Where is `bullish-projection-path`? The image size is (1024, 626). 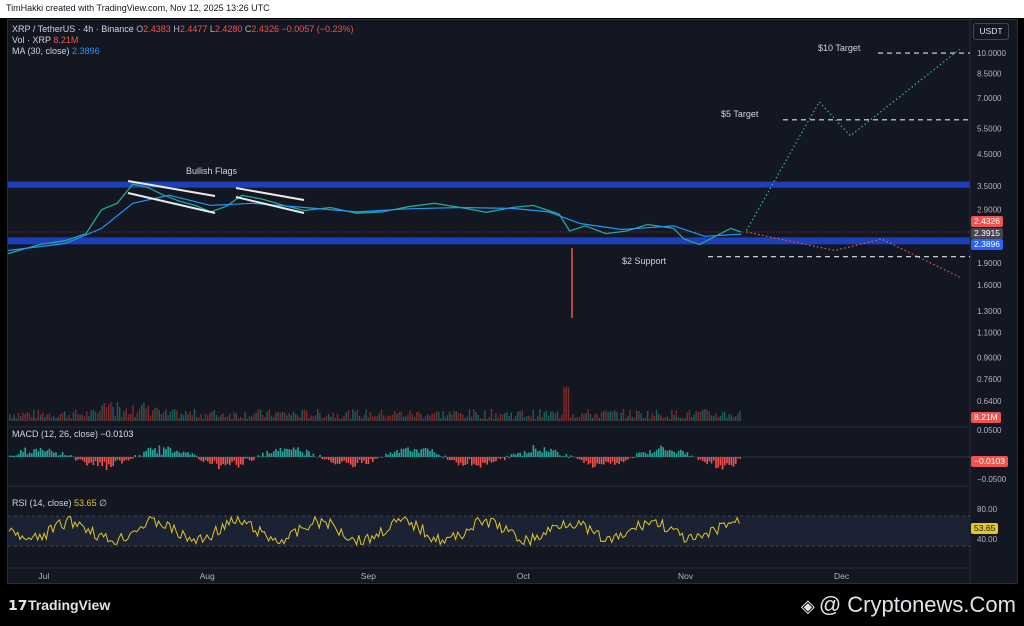 bullish-projection-path is located at coordinates (852, 139).